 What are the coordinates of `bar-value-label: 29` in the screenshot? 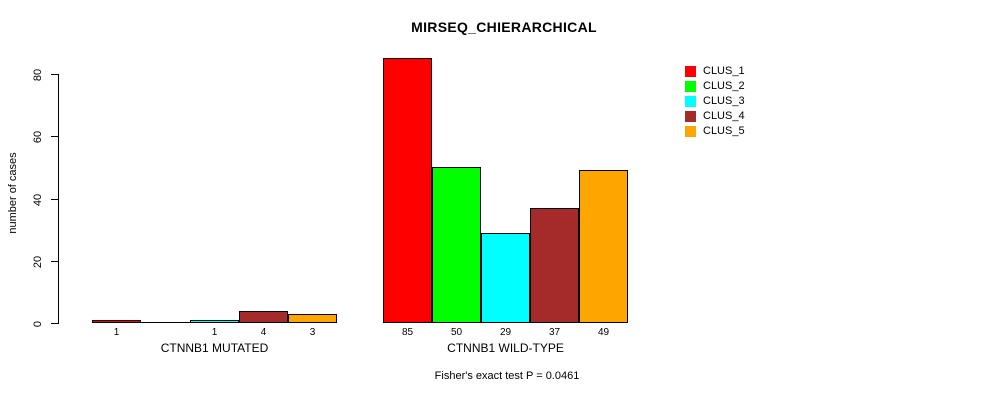 It's located at (505, 332).